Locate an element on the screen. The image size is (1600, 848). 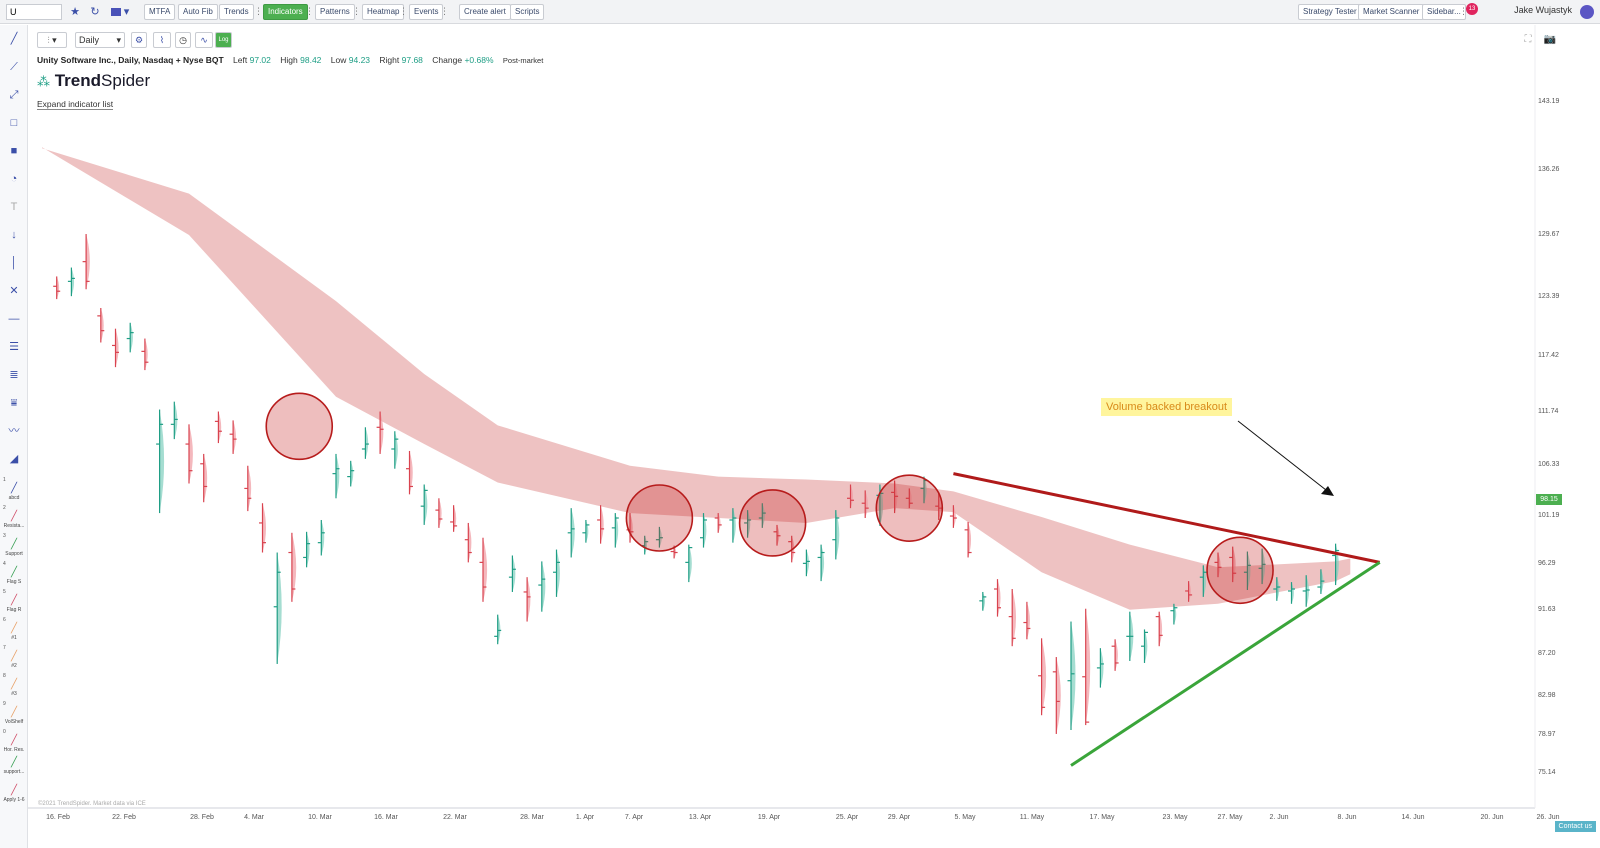
polyline-tool-icon: 〰 is located at coordinates (14, 431).